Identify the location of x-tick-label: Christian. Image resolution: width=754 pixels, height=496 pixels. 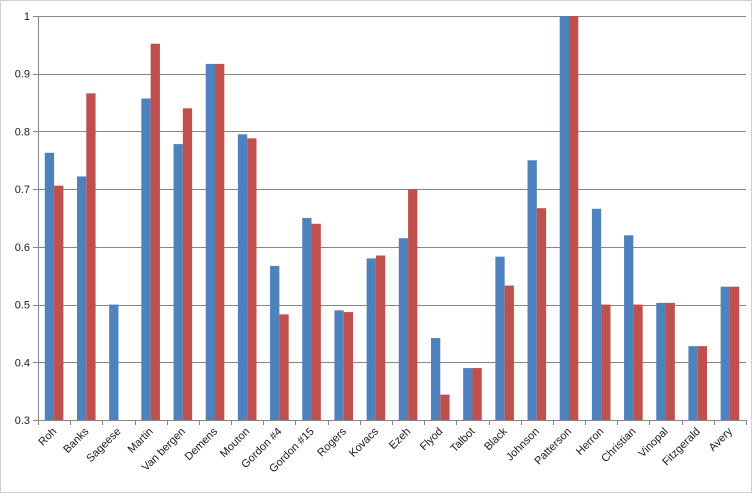
(618, 445).